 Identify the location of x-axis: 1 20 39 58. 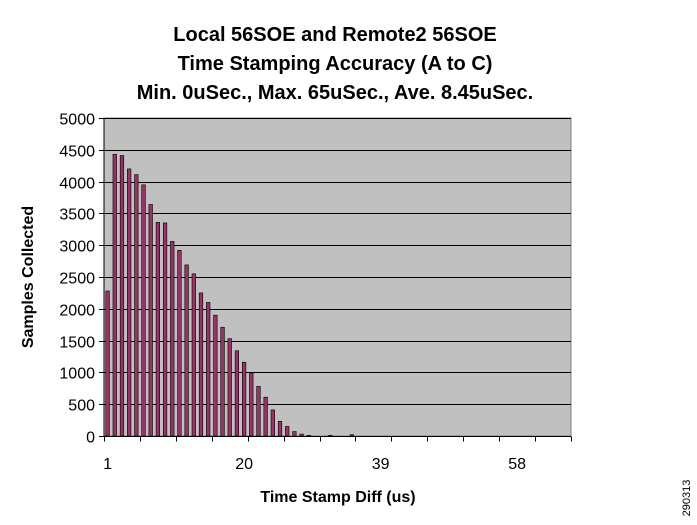
(337, 454).